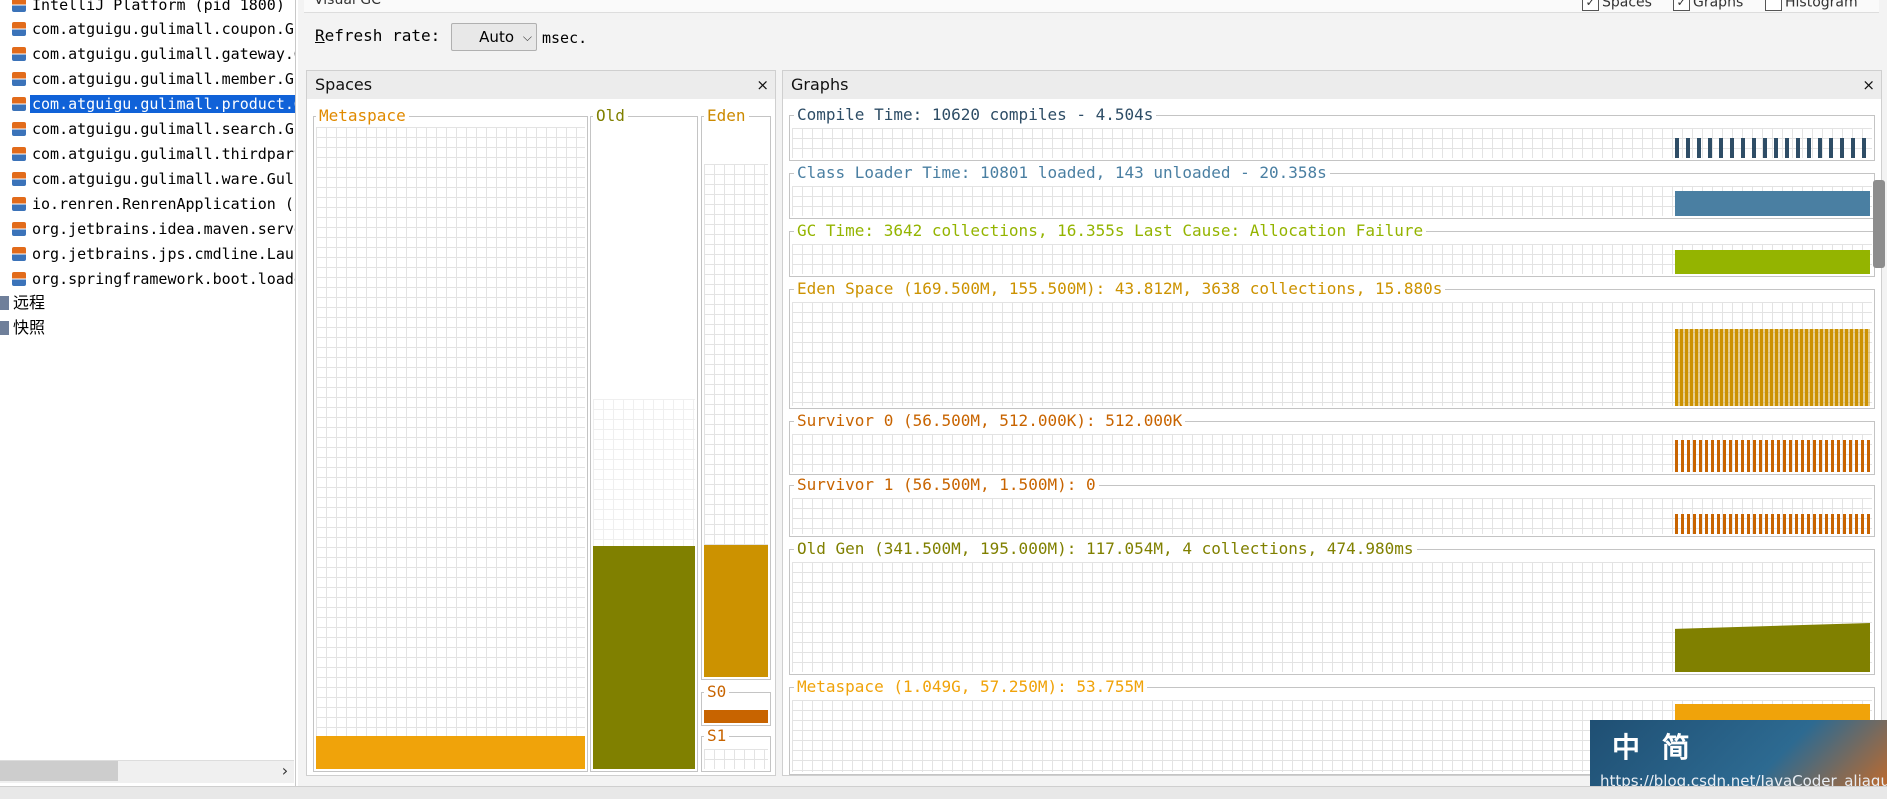  What do you see at coordinates (153, 29) in the screenshot?
I see `tree-item: com.atguigu.gulimall.coupon.Gu` at bounding box center [153, 29].